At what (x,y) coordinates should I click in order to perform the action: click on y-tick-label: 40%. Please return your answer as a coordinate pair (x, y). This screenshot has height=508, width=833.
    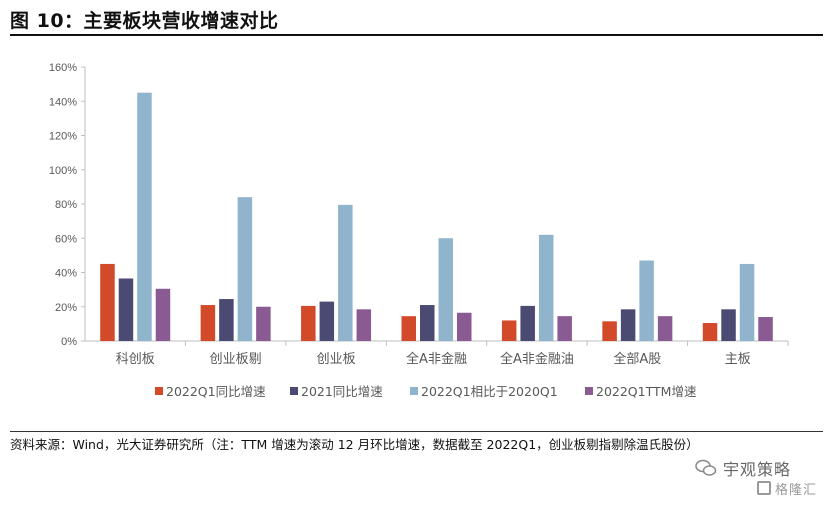
    Looking at the image, I should click on (66, 274).